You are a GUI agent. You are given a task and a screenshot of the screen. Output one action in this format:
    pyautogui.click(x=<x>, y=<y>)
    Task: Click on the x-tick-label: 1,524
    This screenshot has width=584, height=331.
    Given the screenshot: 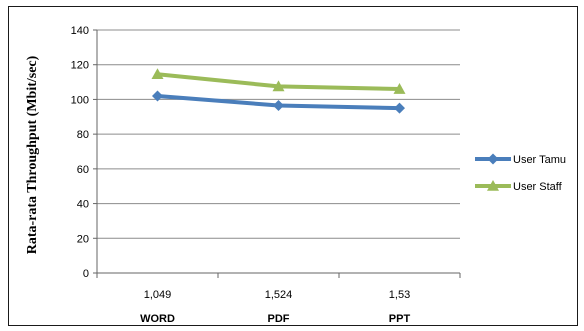 What is the action you would take?
    pyautogui.click(x=279, y=295)
    